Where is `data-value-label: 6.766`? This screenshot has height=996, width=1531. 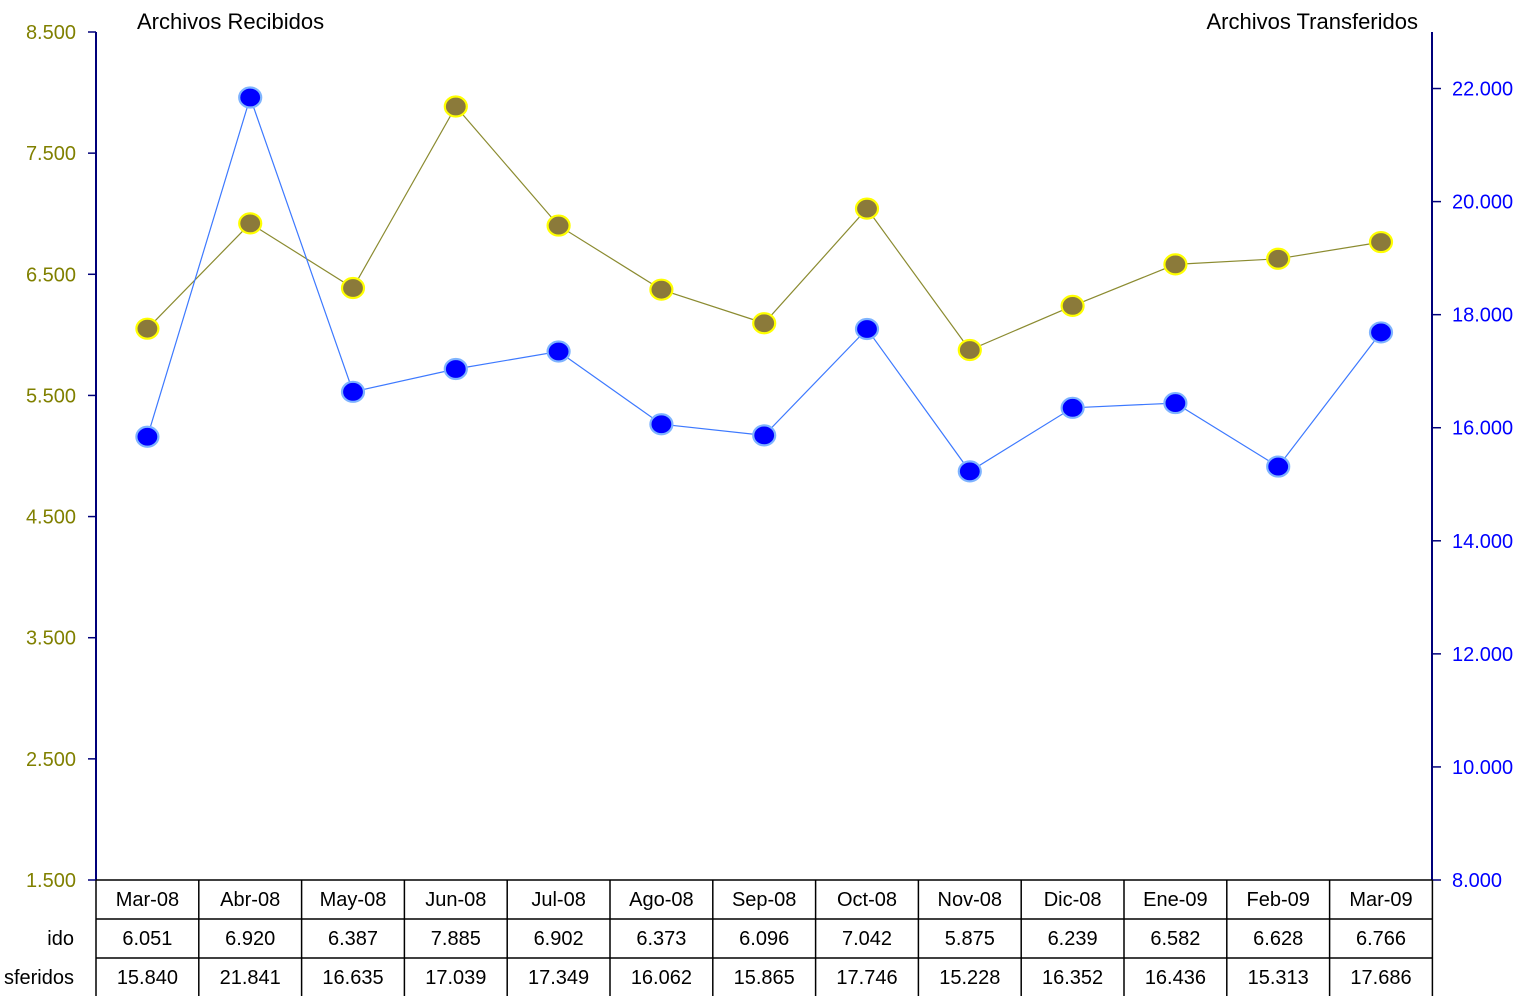 data-value-label: 6.766 is located at coordinates (1381, 939).